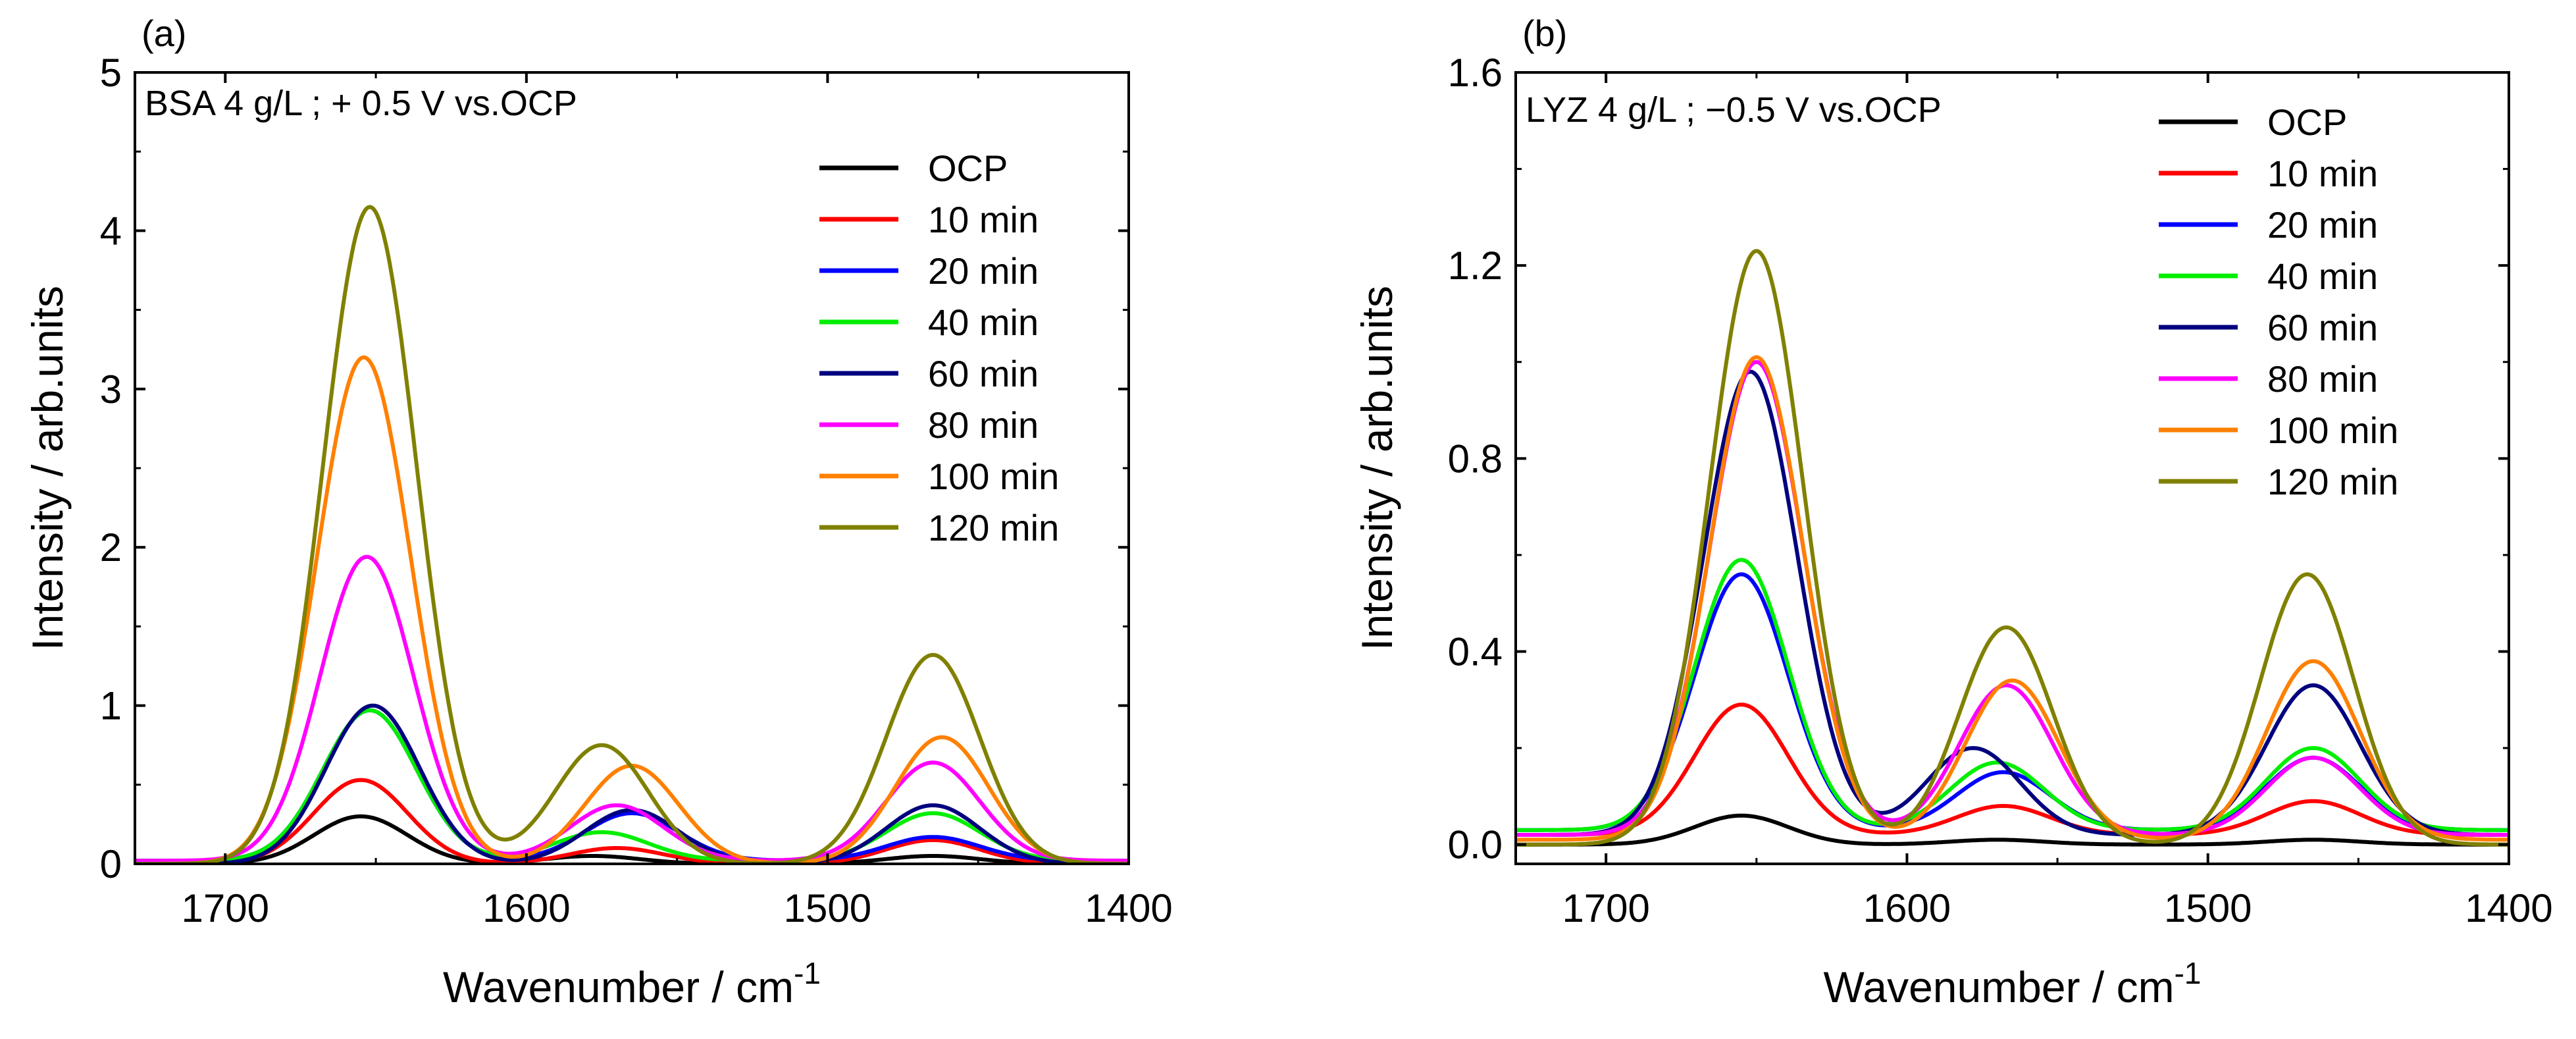  I want to click on panel-label: (b), so click(1544, 33).